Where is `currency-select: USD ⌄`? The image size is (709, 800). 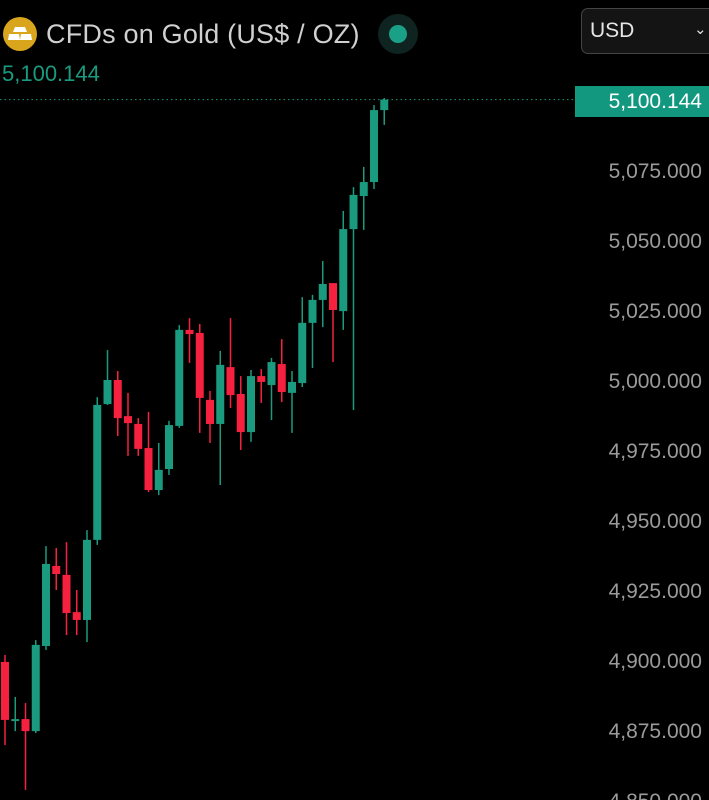
currency-select: USD ⌄ is located at coordinates (645, 31).